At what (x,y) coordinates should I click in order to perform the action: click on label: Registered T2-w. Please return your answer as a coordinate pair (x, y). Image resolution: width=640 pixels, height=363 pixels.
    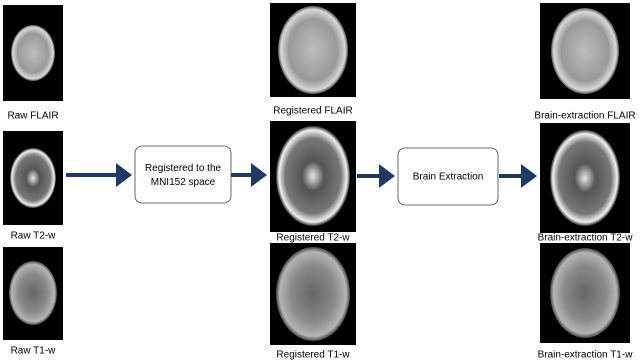
    Looking at the image, I should click on (313, 238).